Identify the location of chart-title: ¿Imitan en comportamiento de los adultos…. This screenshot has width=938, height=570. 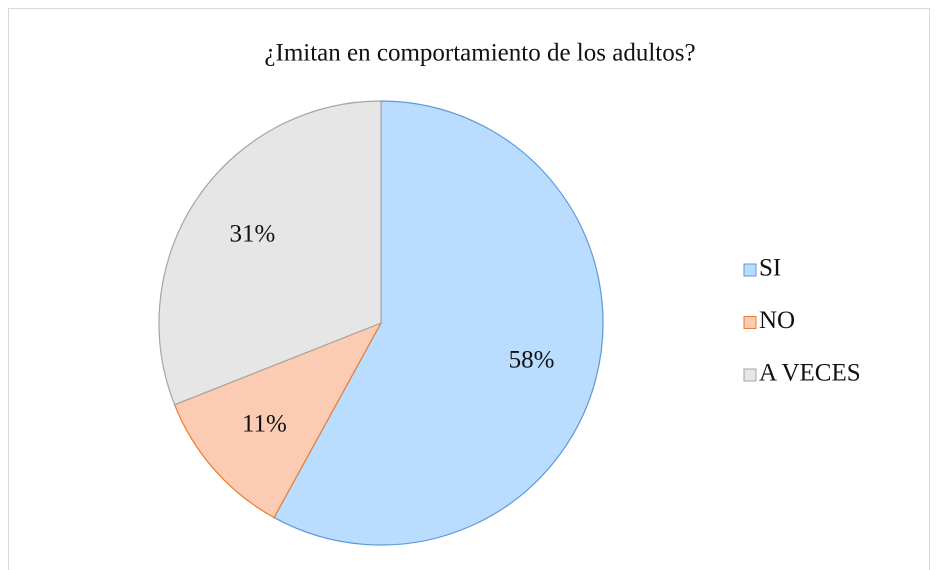
(479, 53).